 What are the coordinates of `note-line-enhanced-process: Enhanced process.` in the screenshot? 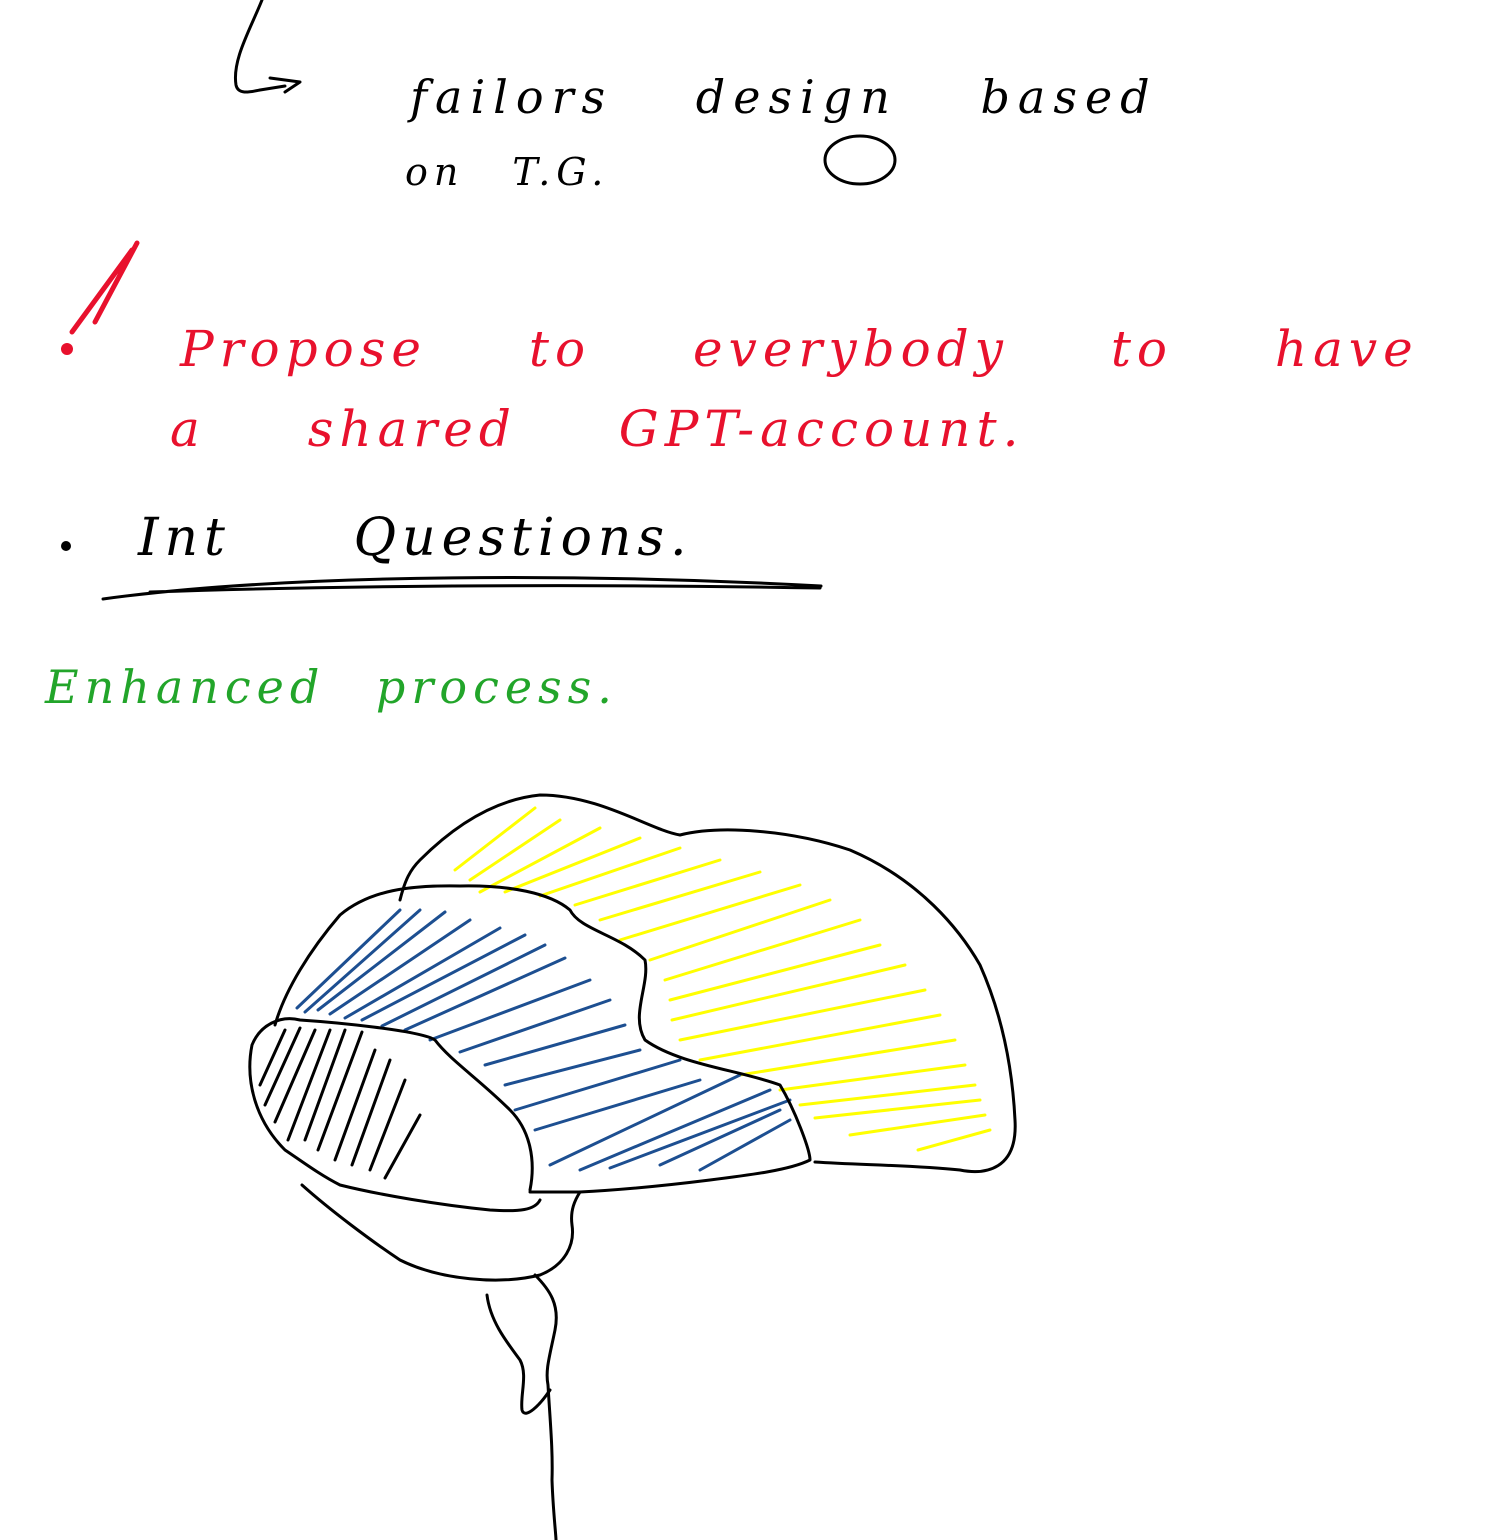 It's located at (331, 687).